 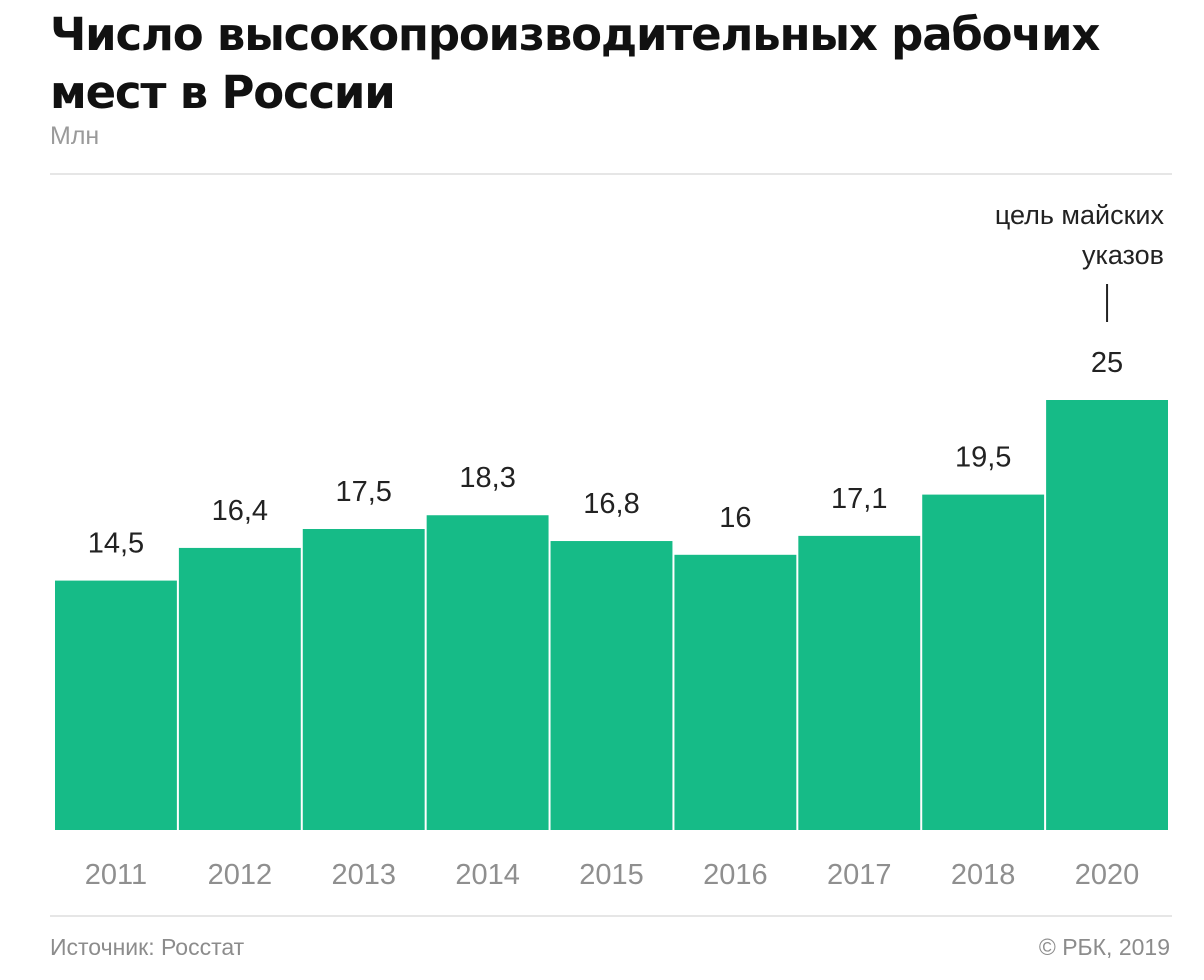 What do you see at coordinates (363, 679) in the screenshot?
I see `bar-2013` at bounding box center [363, 679].